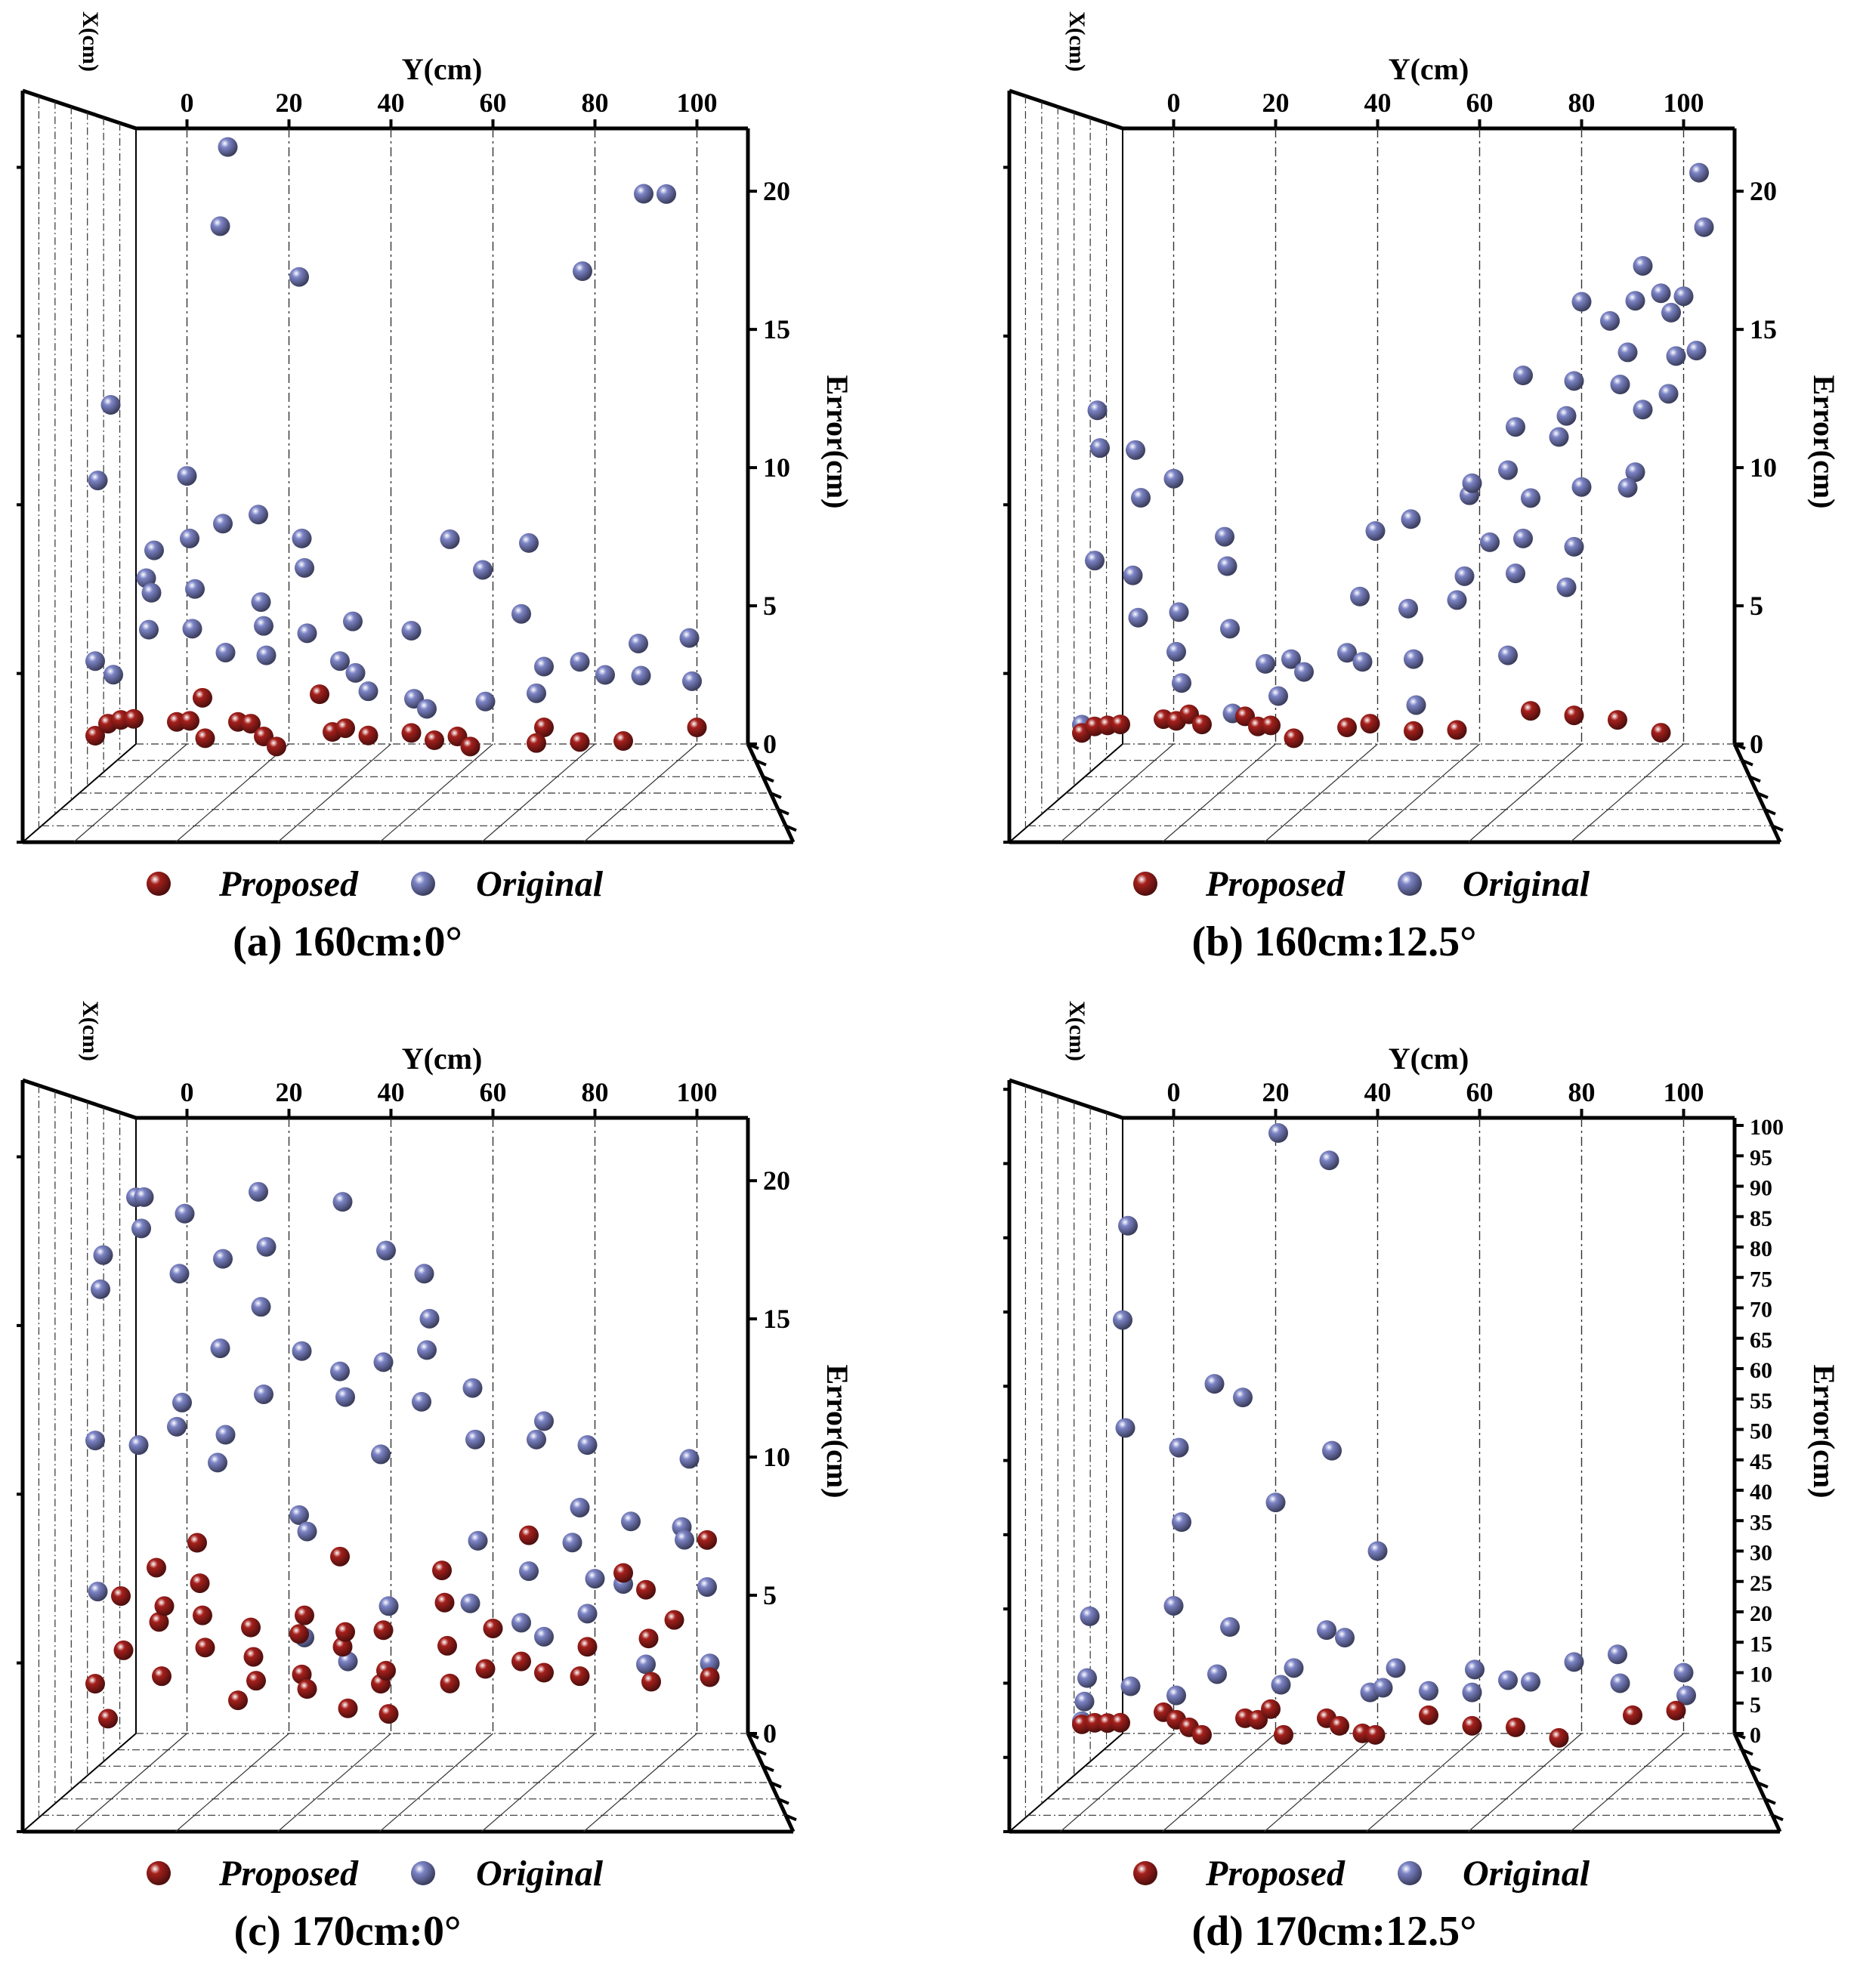 The width and height of the screenshot is (1860, 1988). What do you see at coordinates (1066, 109) in the screenshot?
I see `left-wall-top-edge` at bounding box center [1066, 109].